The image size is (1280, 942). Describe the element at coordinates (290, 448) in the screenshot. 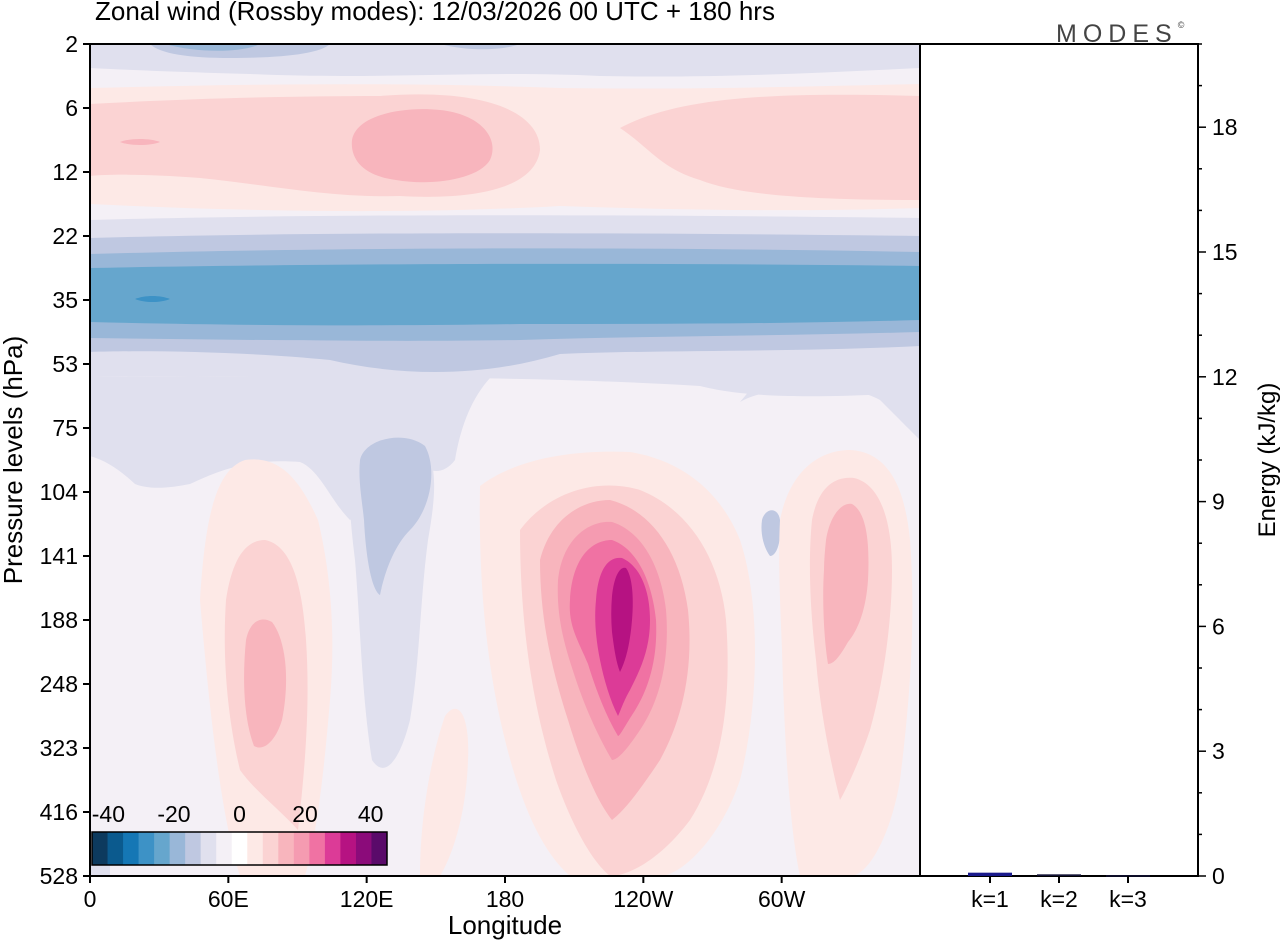

I see `contour-lower-easterly-left` at that location.